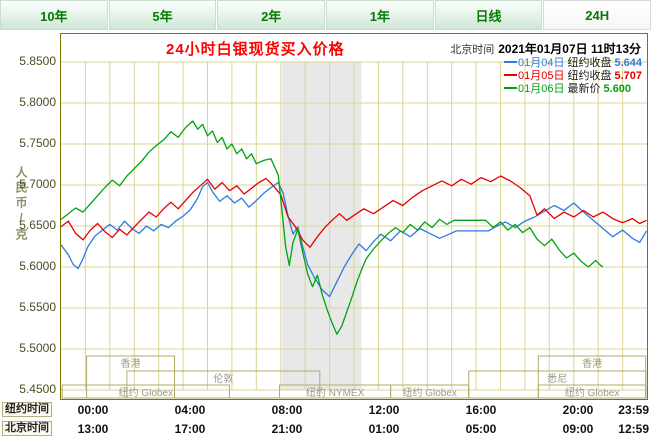  What do you see at coordinates (335, 392) in the screenshot?
I see `svg-text: 纽约 NYMEX` at bounding box center [335, 392].